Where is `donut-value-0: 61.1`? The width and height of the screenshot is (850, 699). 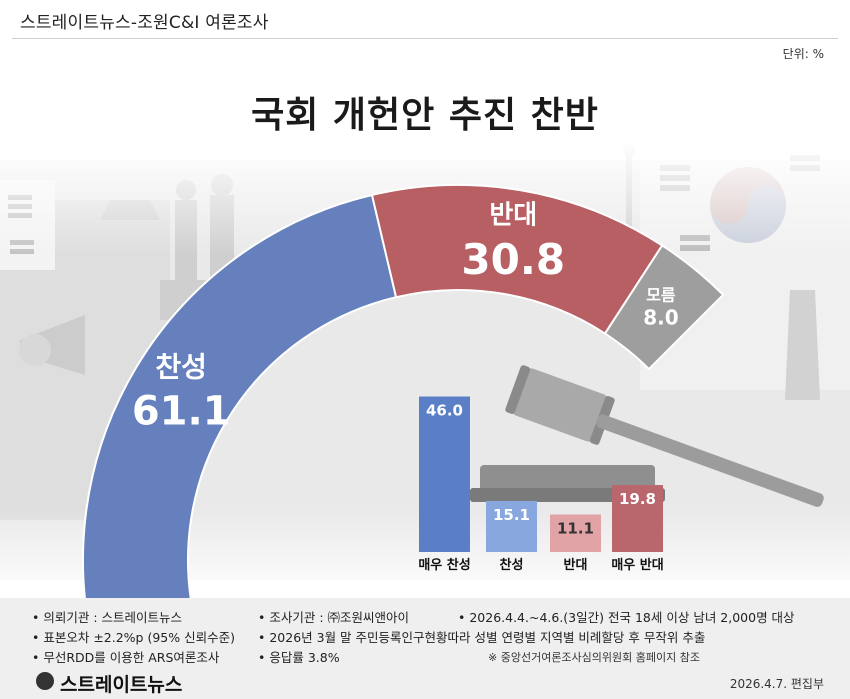
donut-value-0: 61.1 is located at coordinates (181, 412).